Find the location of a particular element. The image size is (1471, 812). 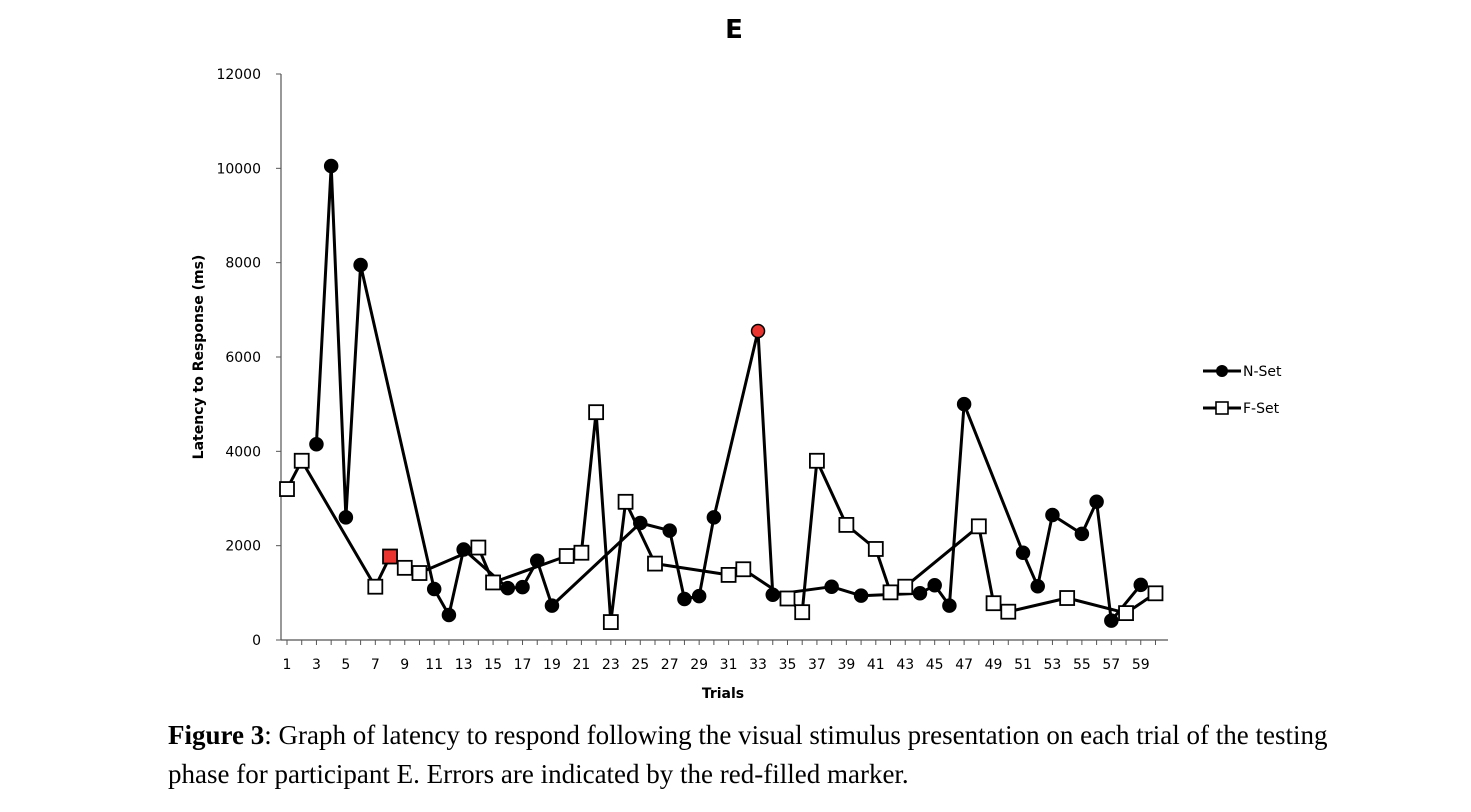

x-tick-label: 51 is located at coordinates (1023, 665).